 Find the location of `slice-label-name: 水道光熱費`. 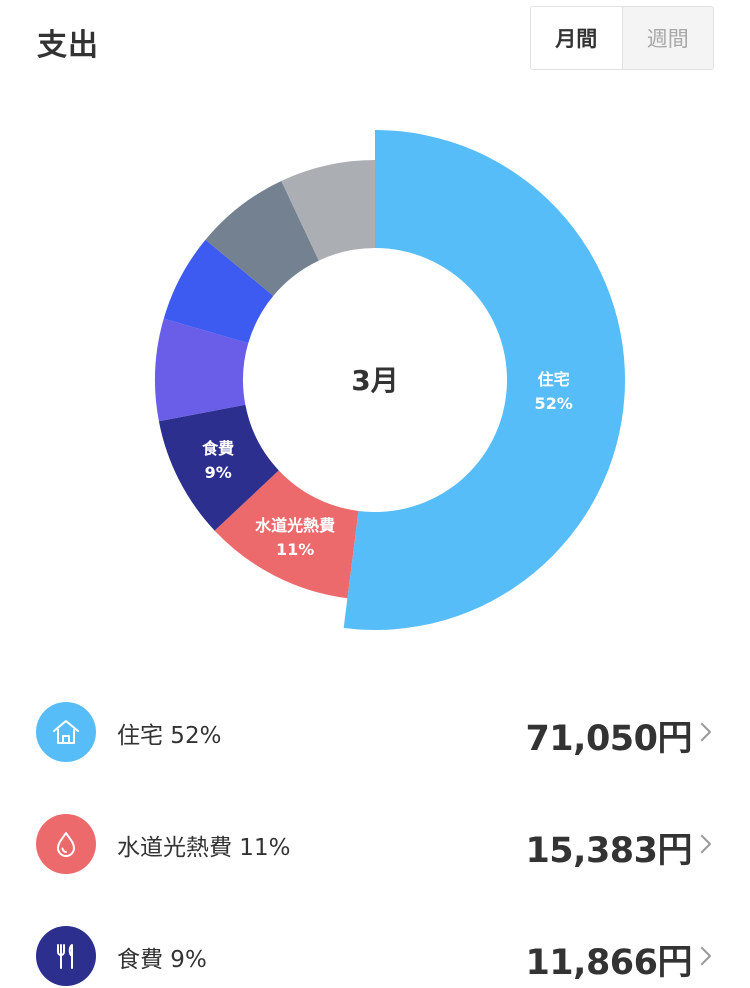

slice-label-name: 水道光熱費 is located at coordinates (295, 525).